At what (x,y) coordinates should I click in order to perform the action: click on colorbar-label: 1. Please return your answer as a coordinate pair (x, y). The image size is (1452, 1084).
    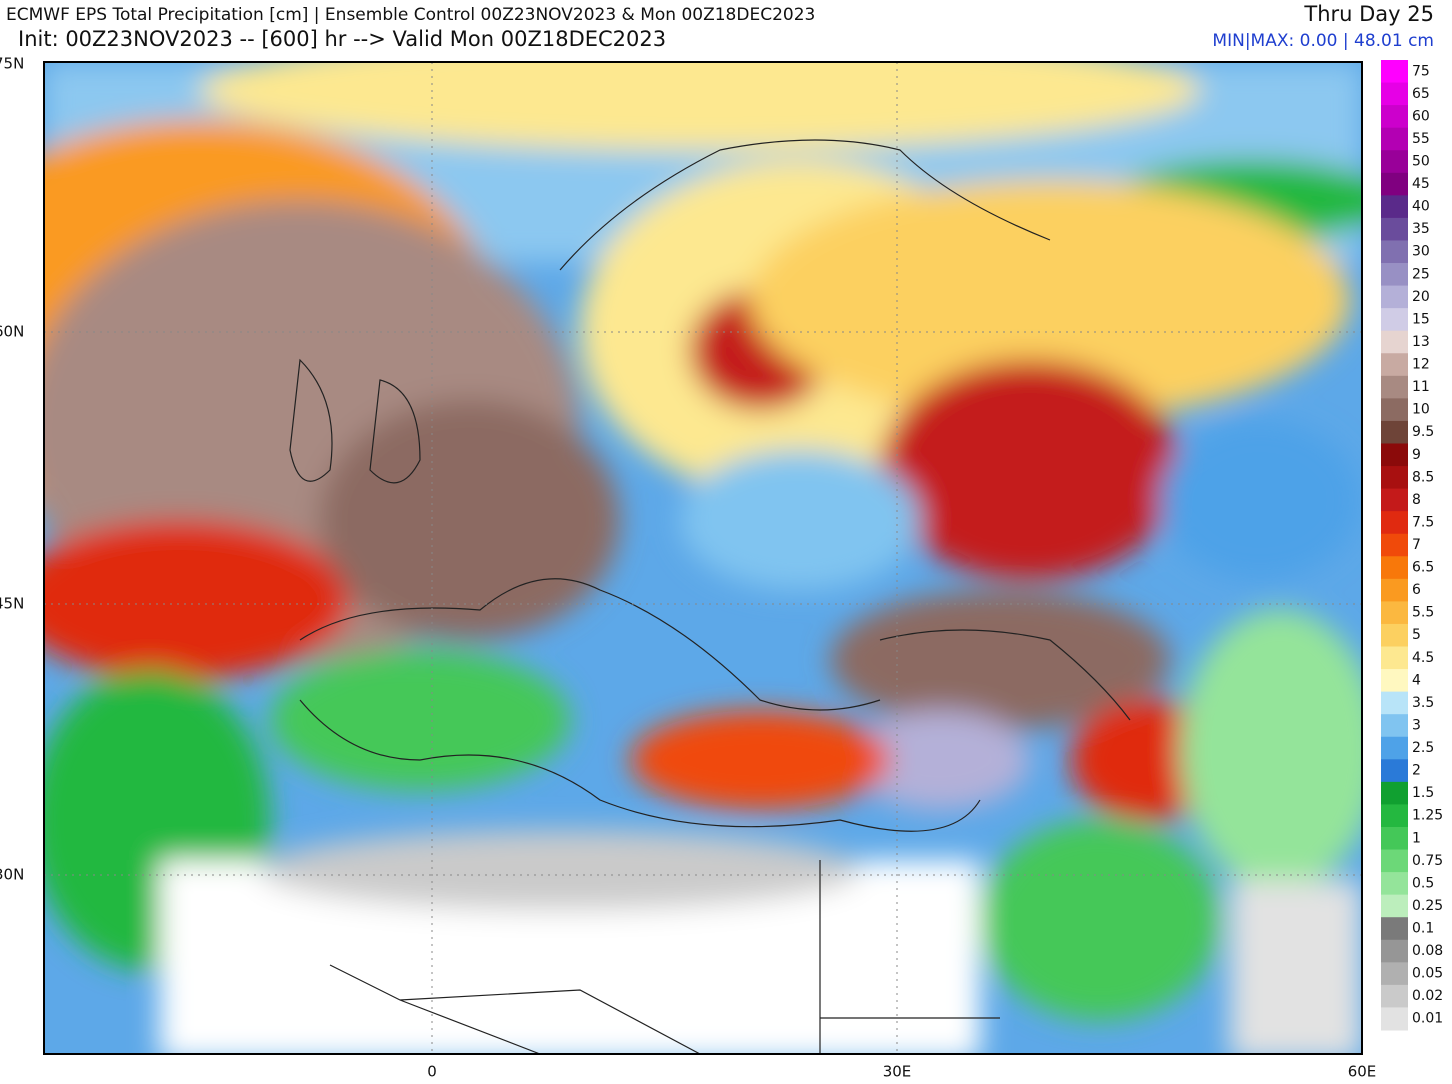
    Looking at the image, I should click on (1416, 838).